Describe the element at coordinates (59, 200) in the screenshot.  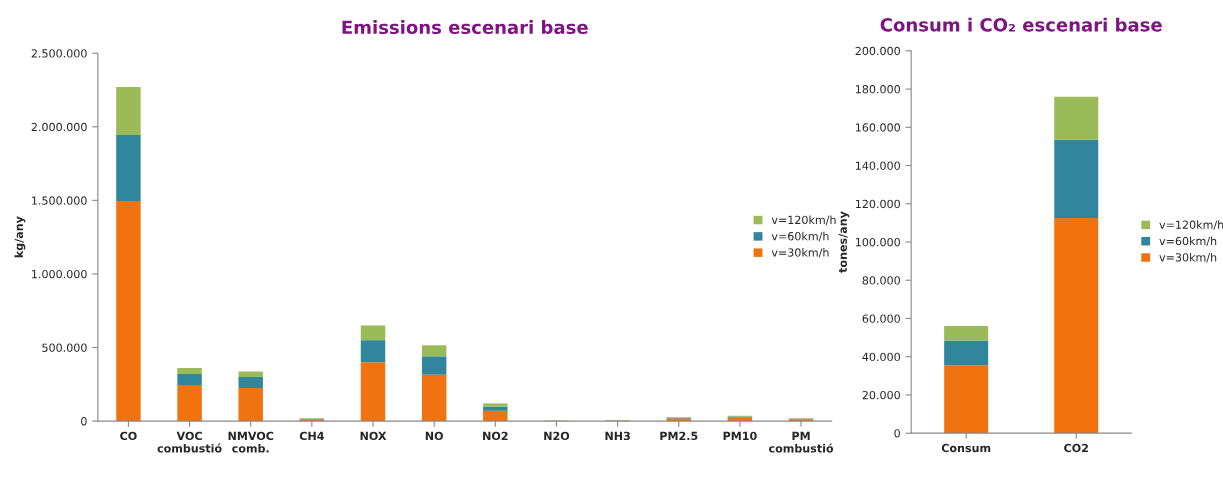
I see `y-tick-label: 1.500.000` at that location.